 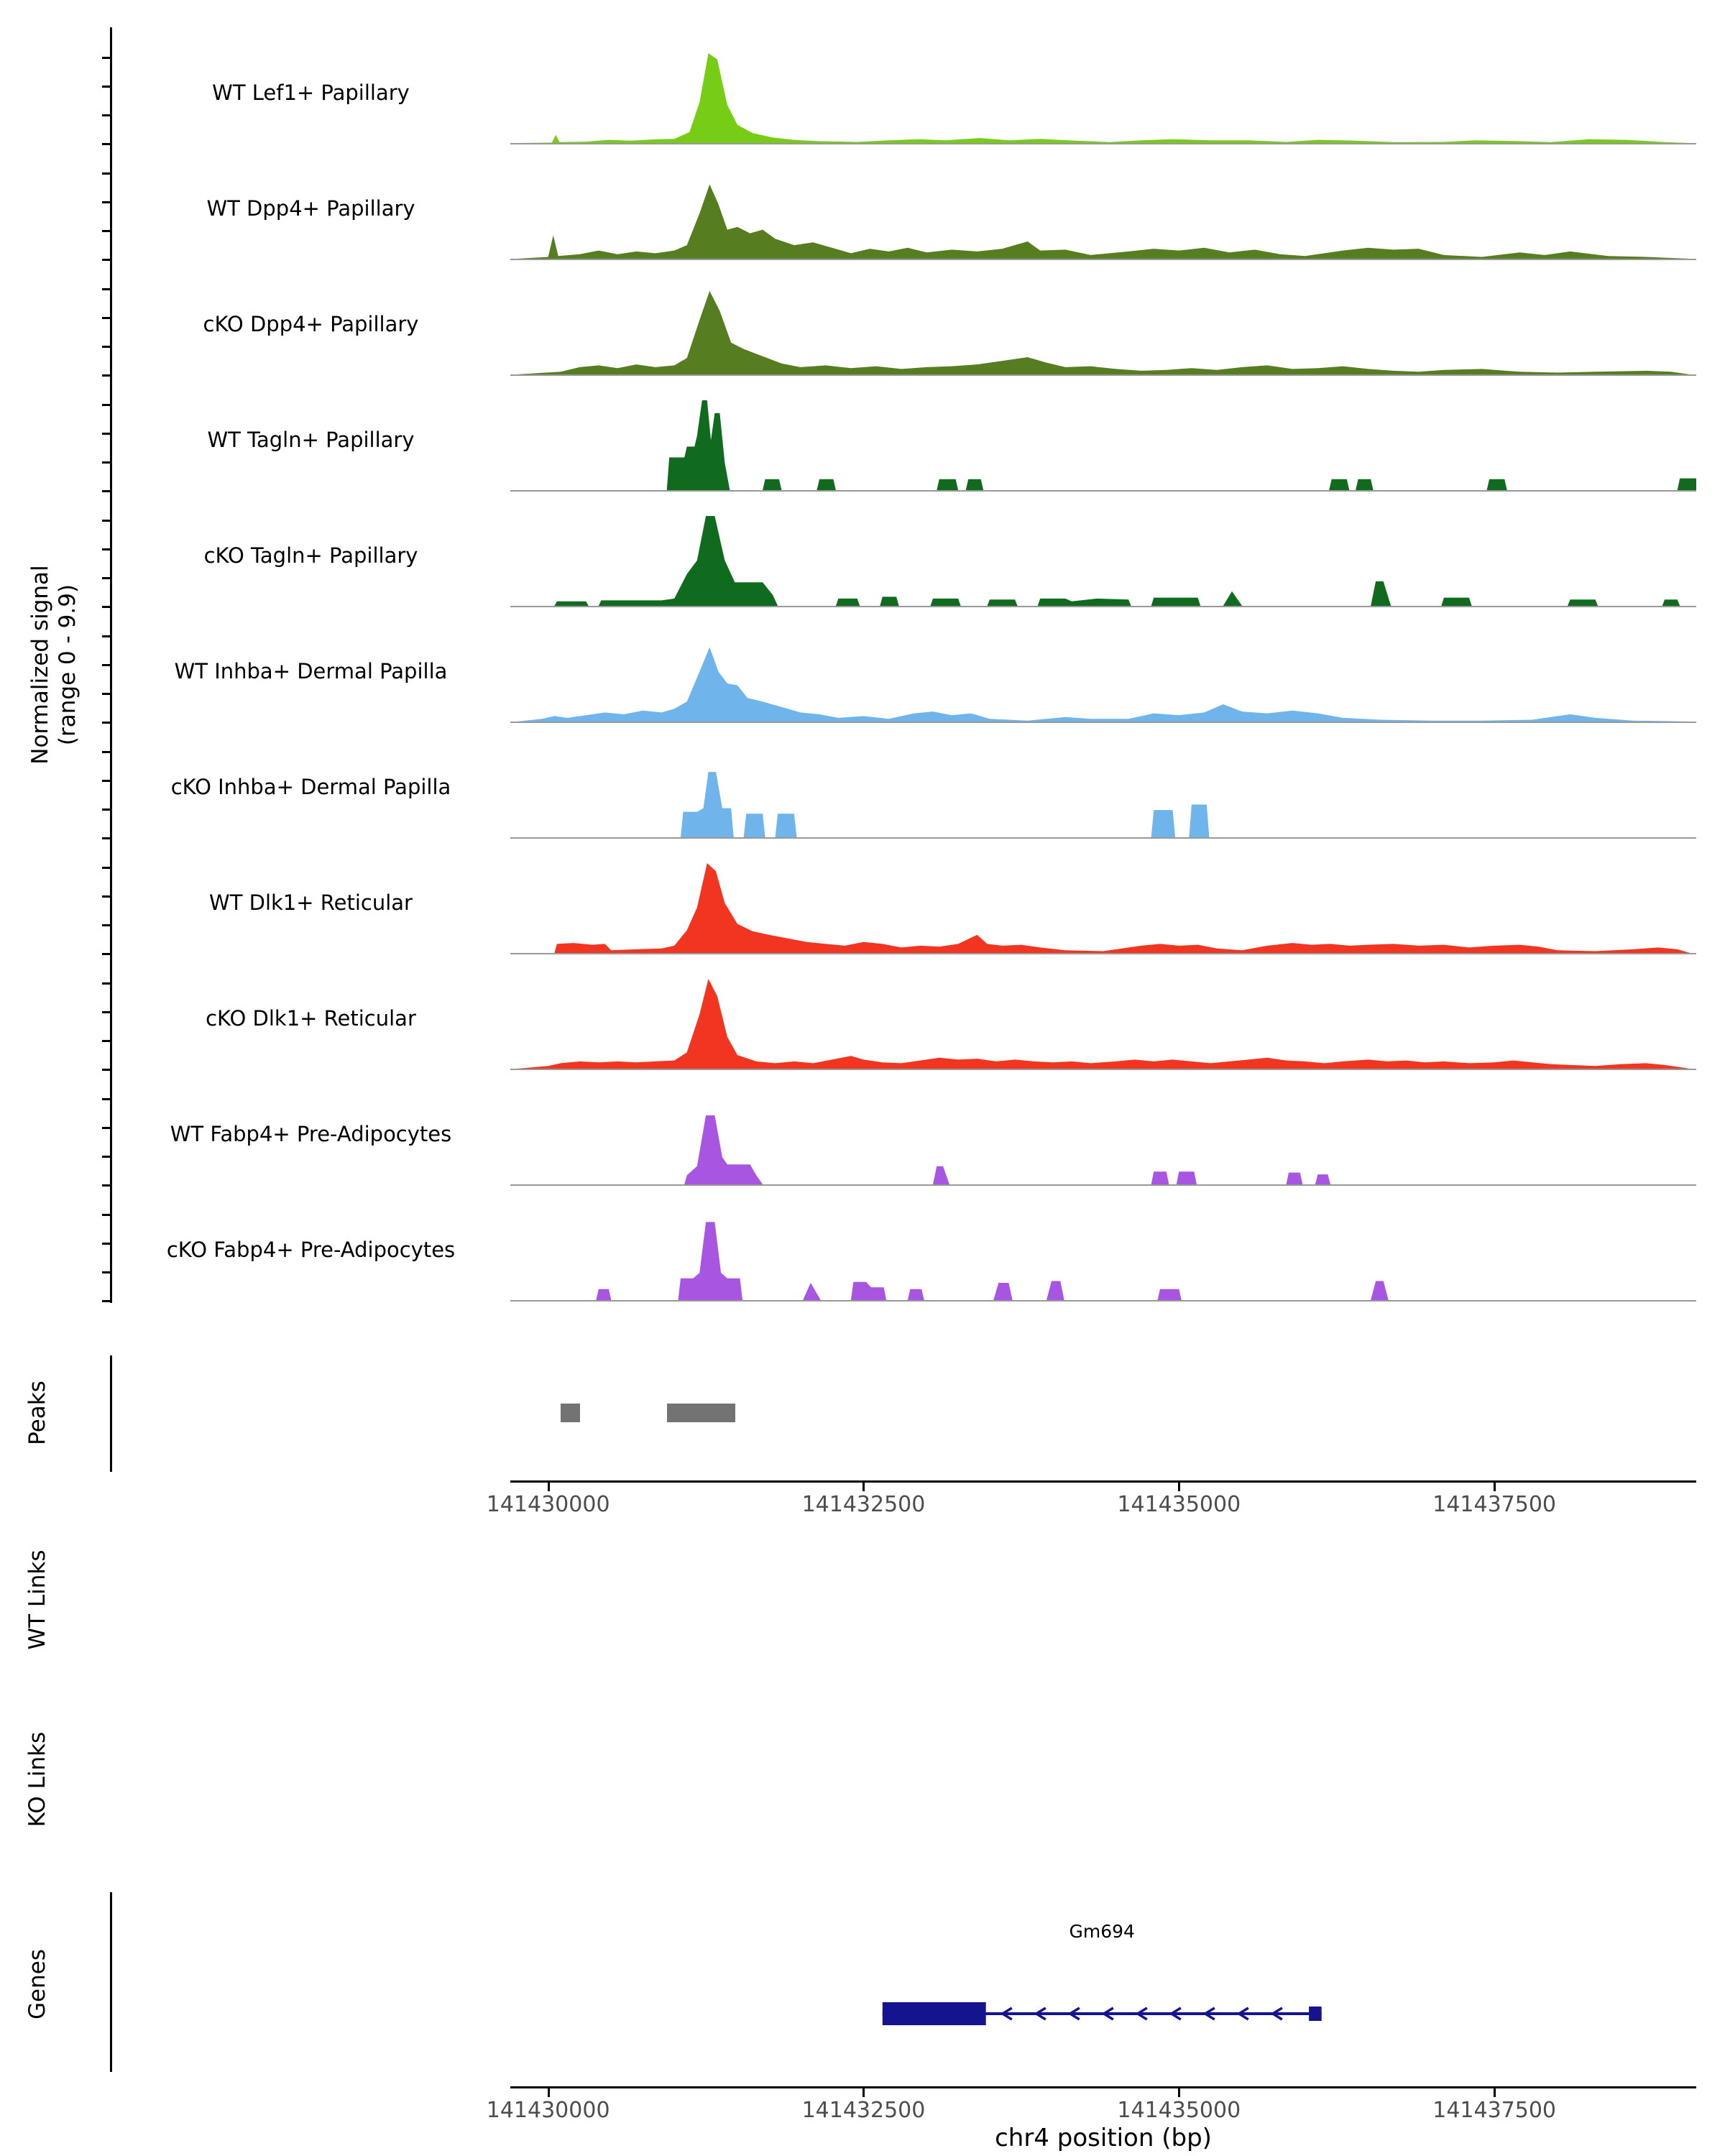 What do you see at coordinates (310, 555) in the screenshot?
I see `track-label-5: cKO Tagln+ Papillary` at bounding box center [310, 555].